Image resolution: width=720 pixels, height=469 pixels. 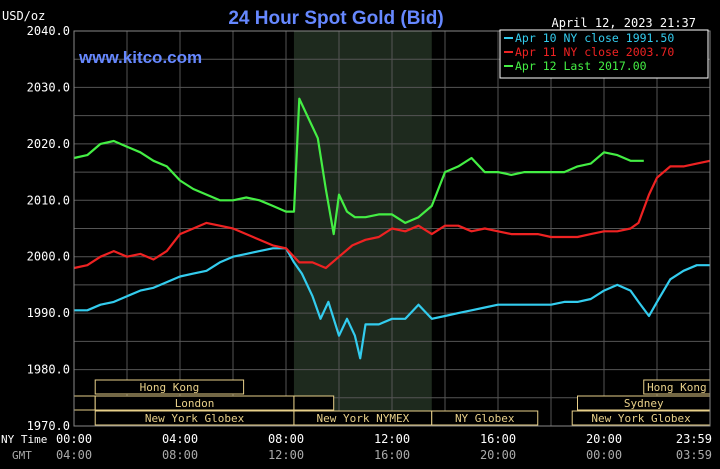 I want to click on y-tick-label: 1970.0, so click(x=48, y=426).